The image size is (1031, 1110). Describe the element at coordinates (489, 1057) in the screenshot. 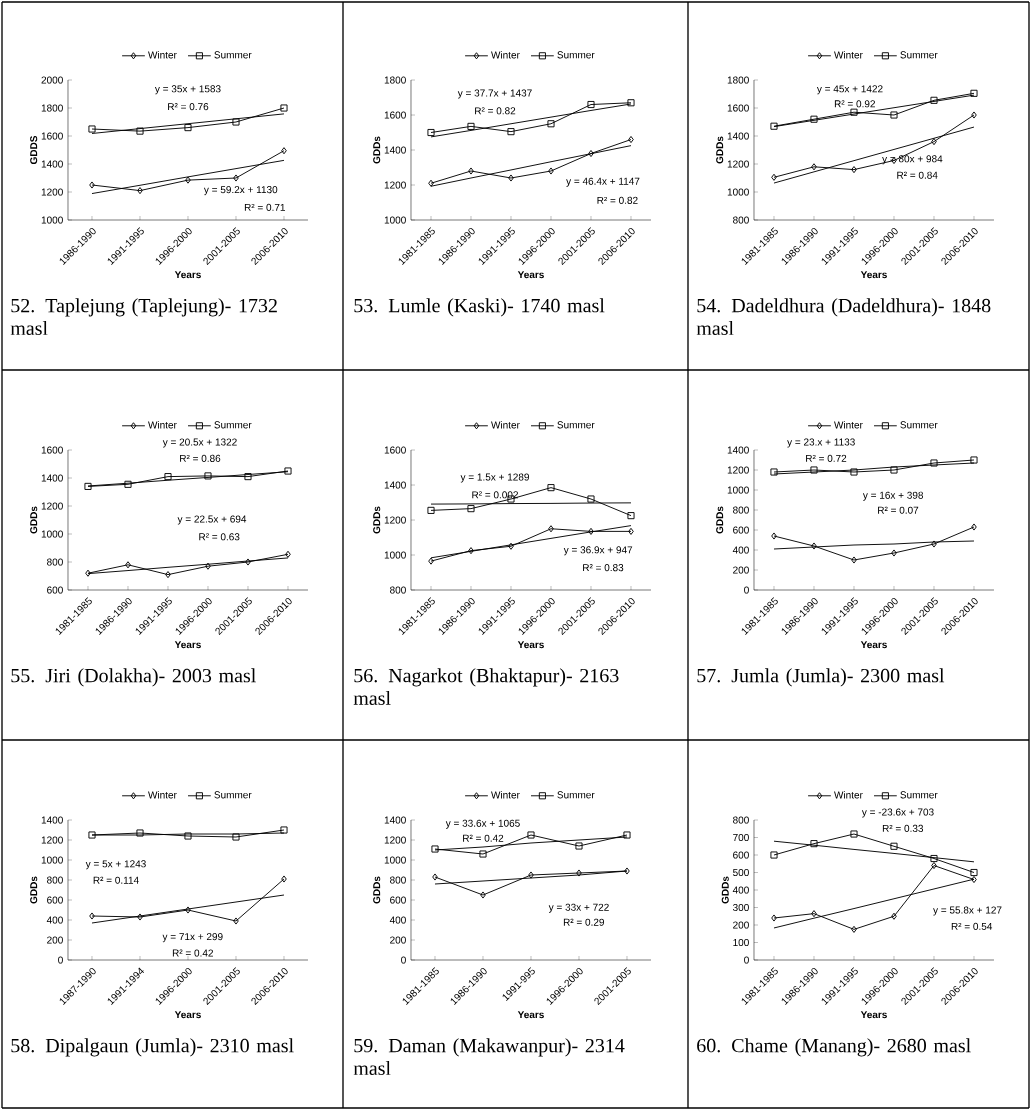

I see `text: 59. Daman (Makawanpur)- 2314 masl` at that location.